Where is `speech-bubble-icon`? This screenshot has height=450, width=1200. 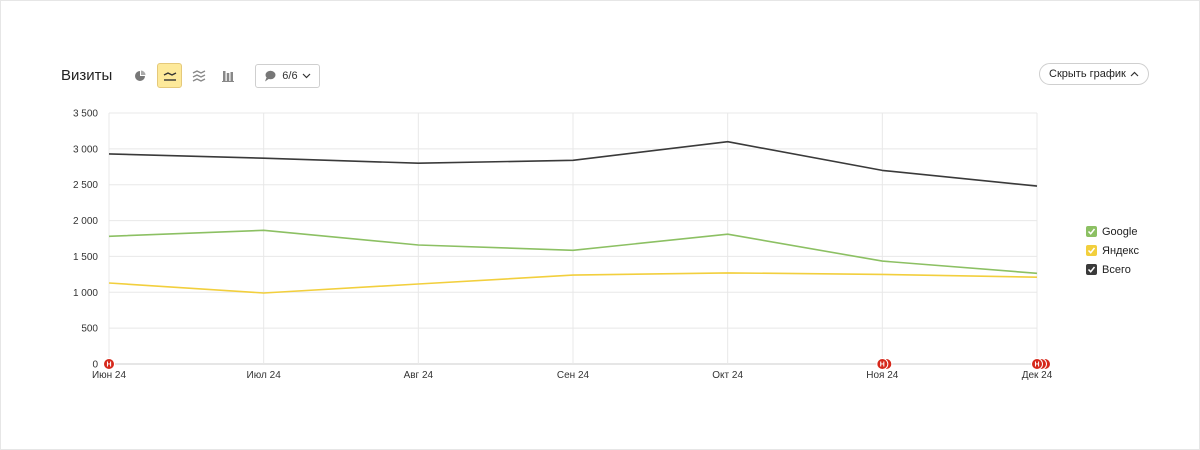
speech-bubble-icon is located at coordinates (270, 75).